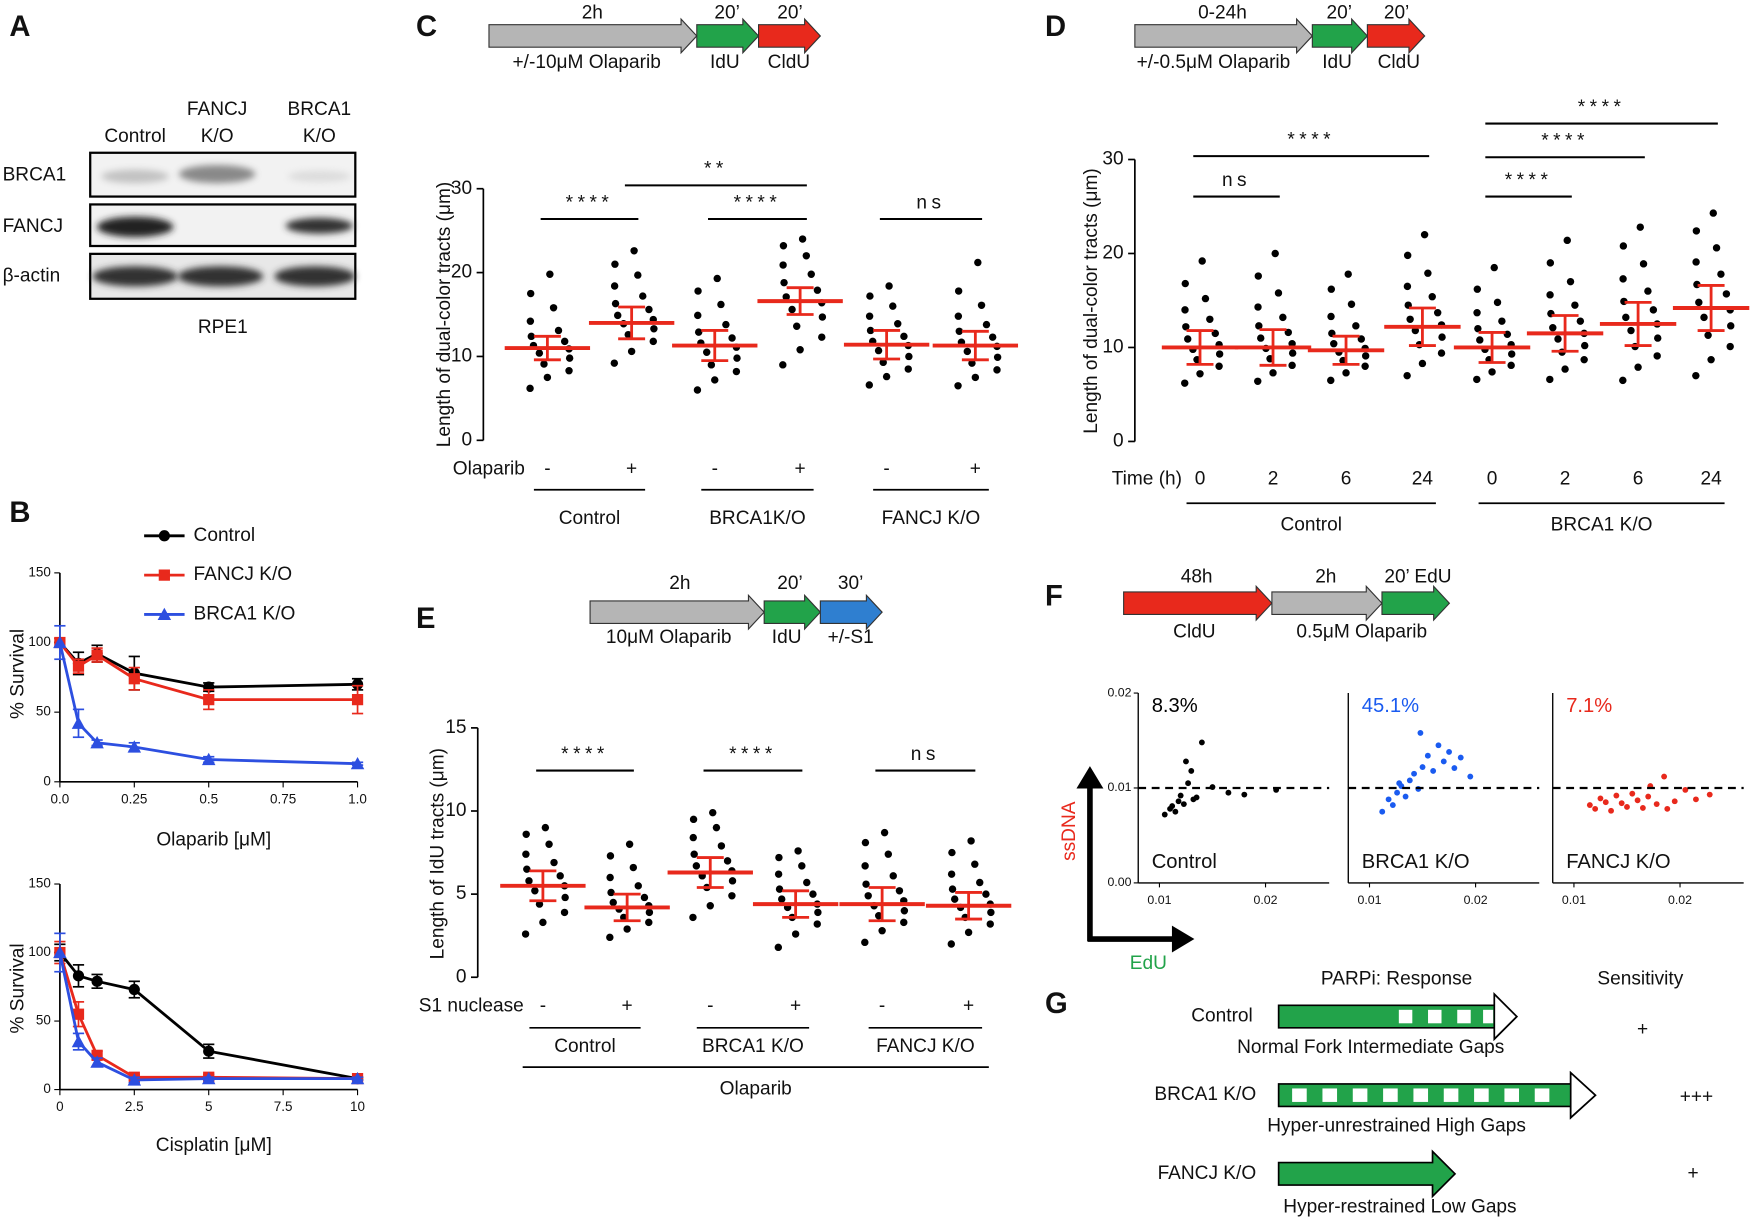 Image resolution: width=1762 pixels, height=1221 pixels. Describe the element at coordinates (931, 518) in the screenshot. I see `group-label: FANCJ K/O` at that location.